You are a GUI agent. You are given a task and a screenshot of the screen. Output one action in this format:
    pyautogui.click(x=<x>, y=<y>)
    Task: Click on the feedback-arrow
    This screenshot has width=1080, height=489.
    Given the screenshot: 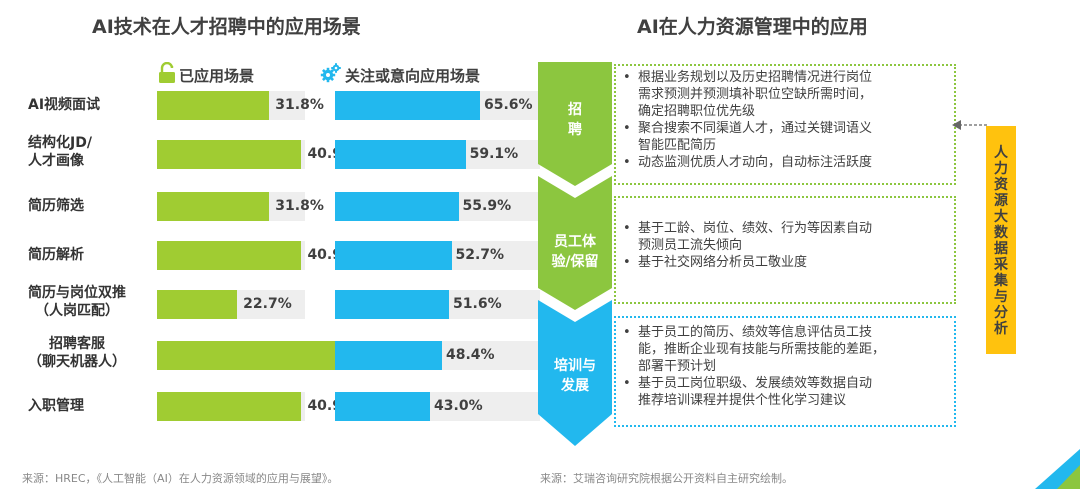 What is the action you would take?
    pyautogui.click(x=969, y=125)
    